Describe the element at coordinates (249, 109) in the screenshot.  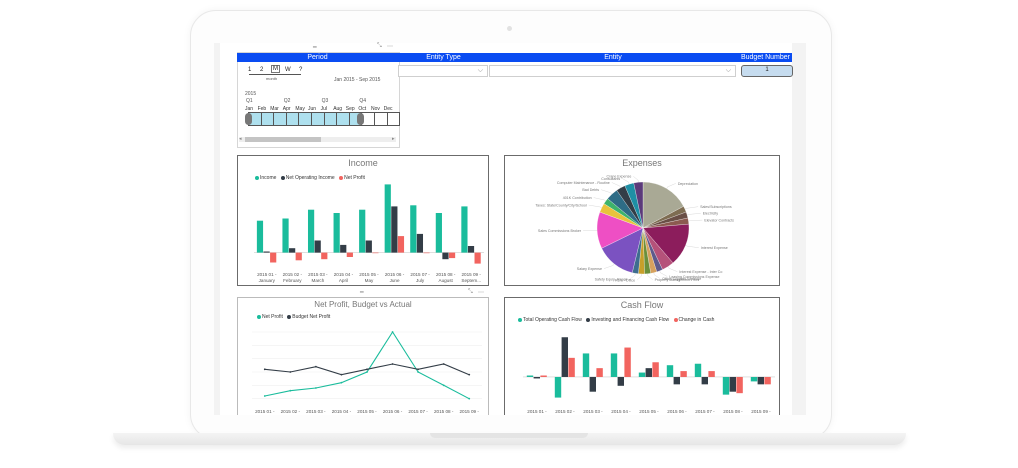
I see `month-label-jan: Jan` at that location.